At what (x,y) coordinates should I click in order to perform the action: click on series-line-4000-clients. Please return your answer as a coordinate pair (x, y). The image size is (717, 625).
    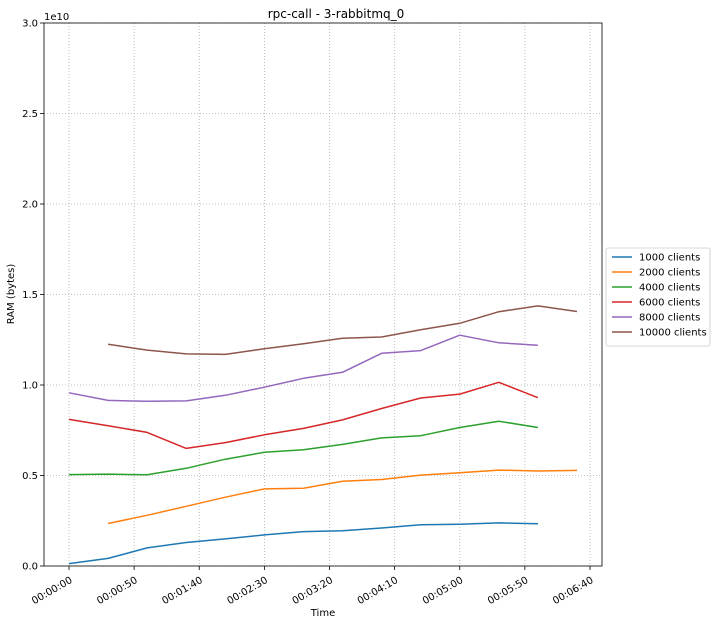
    Looking at the image, I should click on (303, 448).